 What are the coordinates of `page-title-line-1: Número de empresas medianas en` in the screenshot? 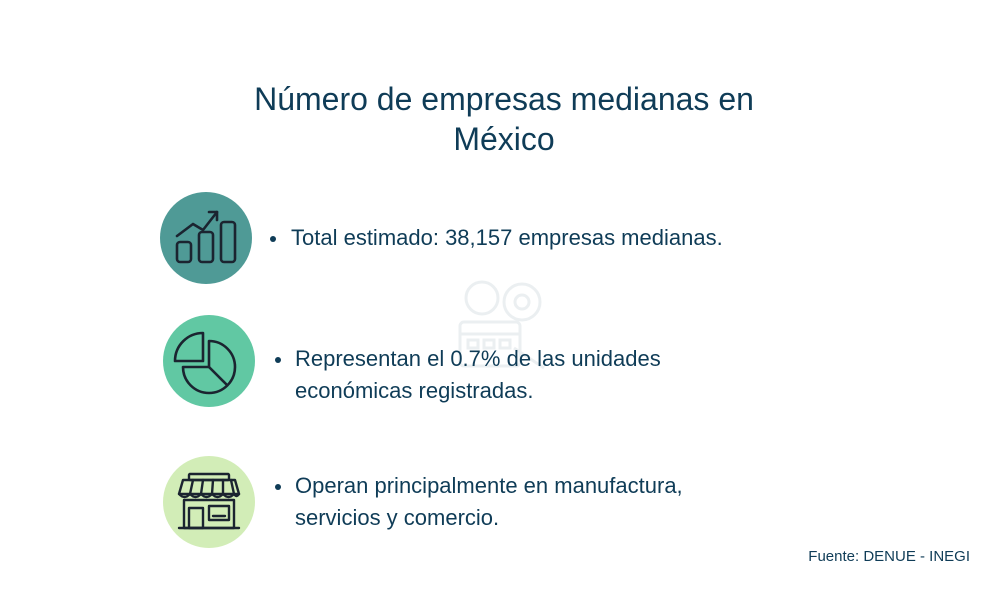 It's located at (504, 99).